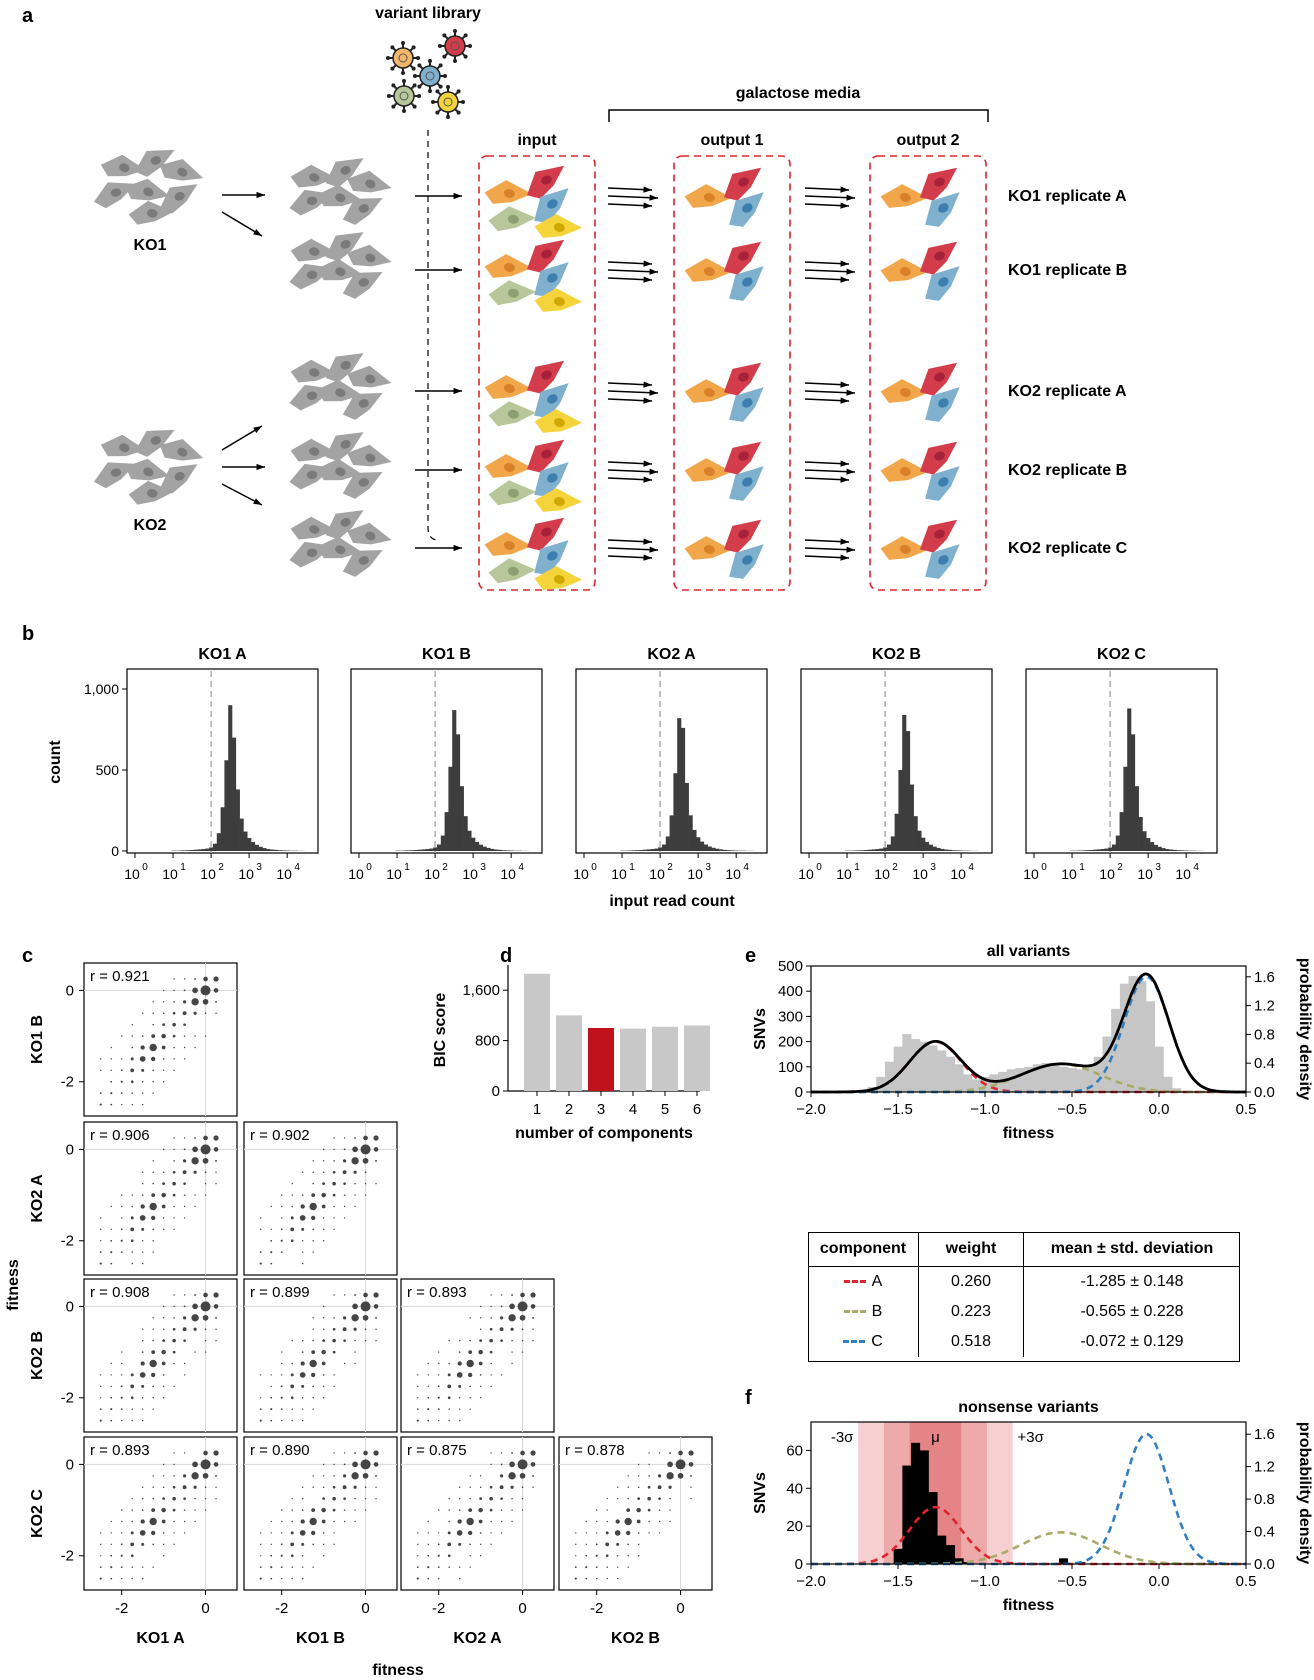 The height and width of the screenshot is (1680, 1314). What do you see at coordinates (1028, 1033) in the screenshot?
I see `mixture-curve` at bounding box center [1028, 1033].